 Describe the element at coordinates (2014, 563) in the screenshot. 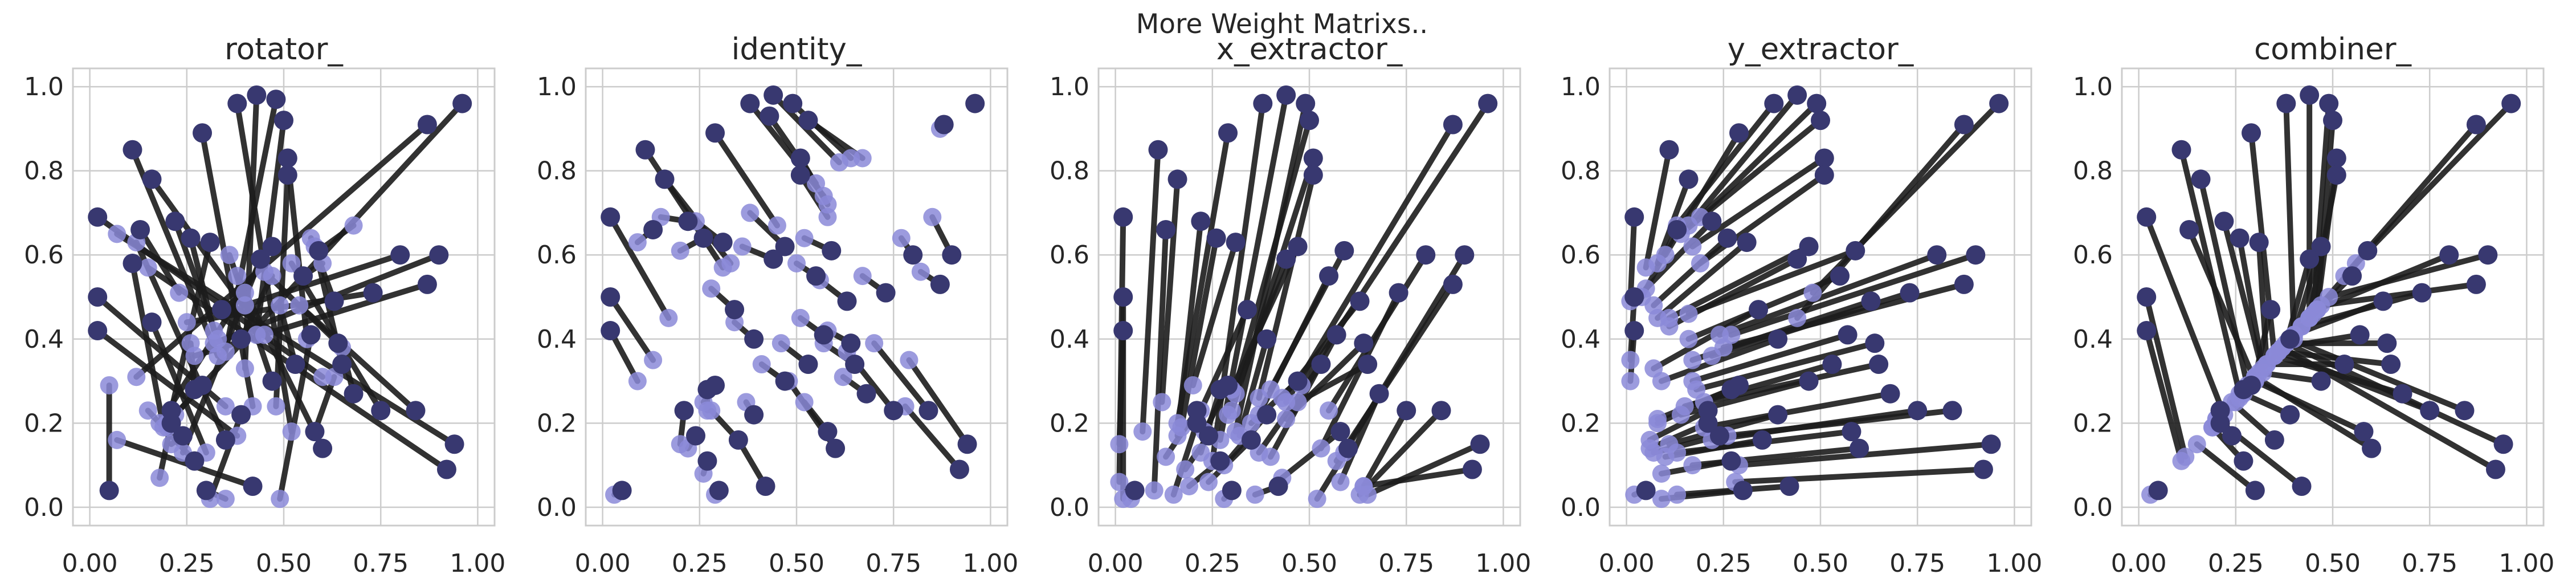

I see `x-tick-label: 1.00` at that location.